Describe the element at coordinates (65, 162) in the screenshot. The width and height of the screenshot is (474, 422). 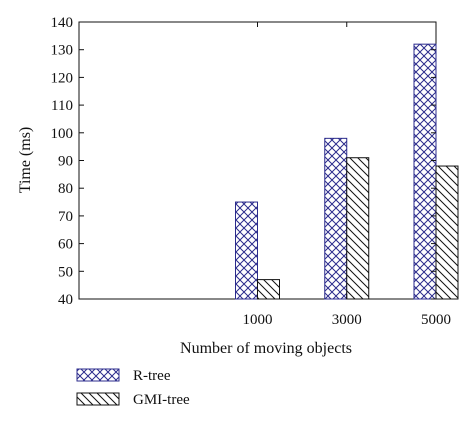
I see `y-tick-label: 90` at that location.